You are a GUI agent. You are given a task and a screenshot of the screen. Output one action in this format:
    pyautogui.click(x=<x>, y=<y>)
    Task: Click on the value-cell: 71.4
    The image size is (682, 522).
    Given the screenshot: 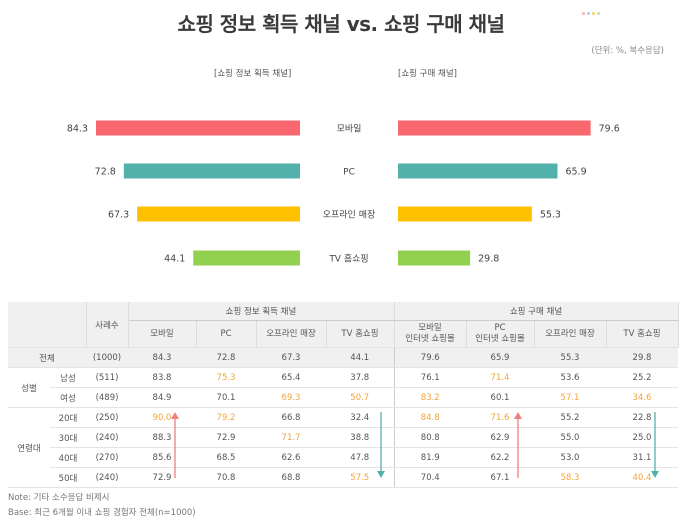 What is the action you would take?
    pyautogui.click(x=500, y=377)
    